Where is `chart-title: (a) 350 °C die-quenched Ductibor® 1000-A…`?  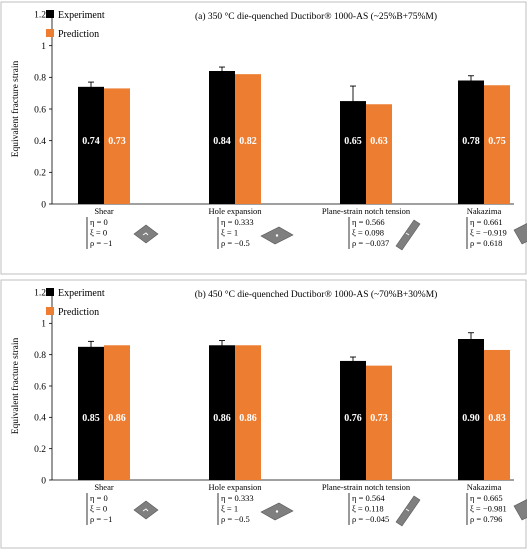 chart-title: (a) 350 °C die-quenched Ductibor® 1000-A… is located at coordinates (316, 16).